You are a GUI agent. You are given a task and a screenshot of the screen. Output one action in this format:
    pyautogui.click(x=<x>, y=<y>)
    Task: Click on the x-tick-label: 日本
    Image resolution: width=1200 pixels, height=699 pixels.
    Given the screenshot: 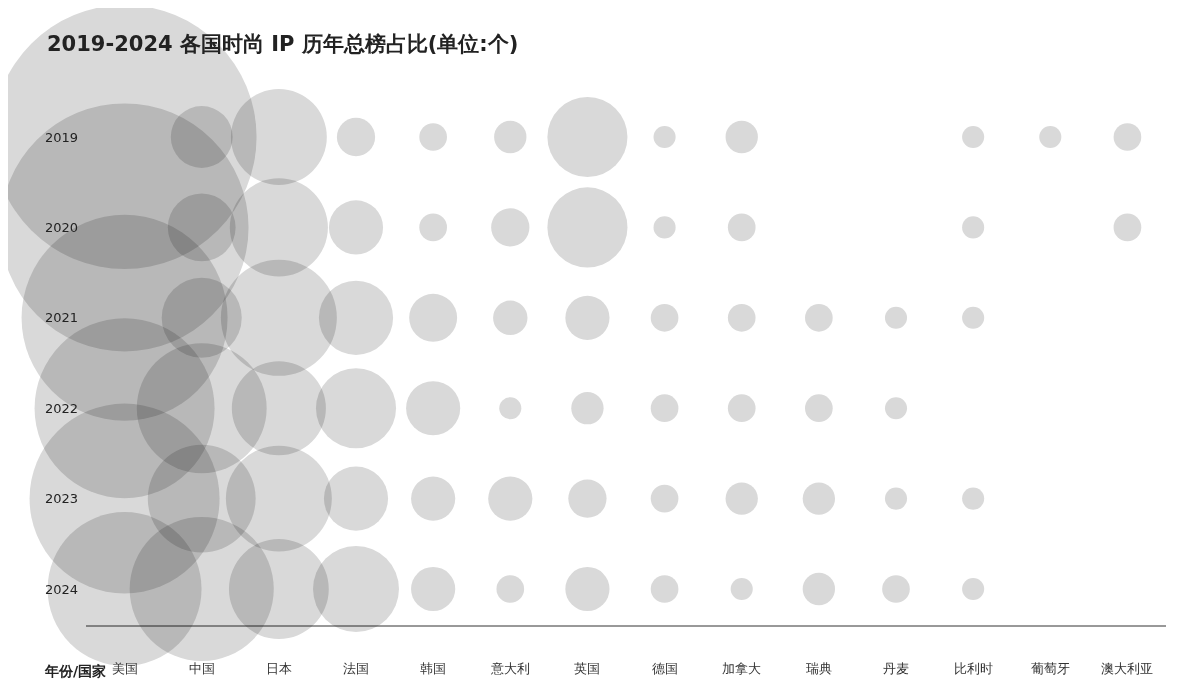 What is the action you would take?
    pyautogui.click(x=278, y=669)
    